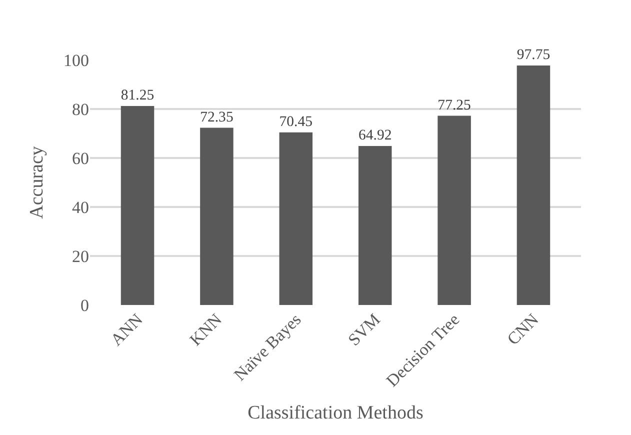 The width and height of the screenshot is (631, 435). I want to click on data-label: 77.25, so click(454, 105).